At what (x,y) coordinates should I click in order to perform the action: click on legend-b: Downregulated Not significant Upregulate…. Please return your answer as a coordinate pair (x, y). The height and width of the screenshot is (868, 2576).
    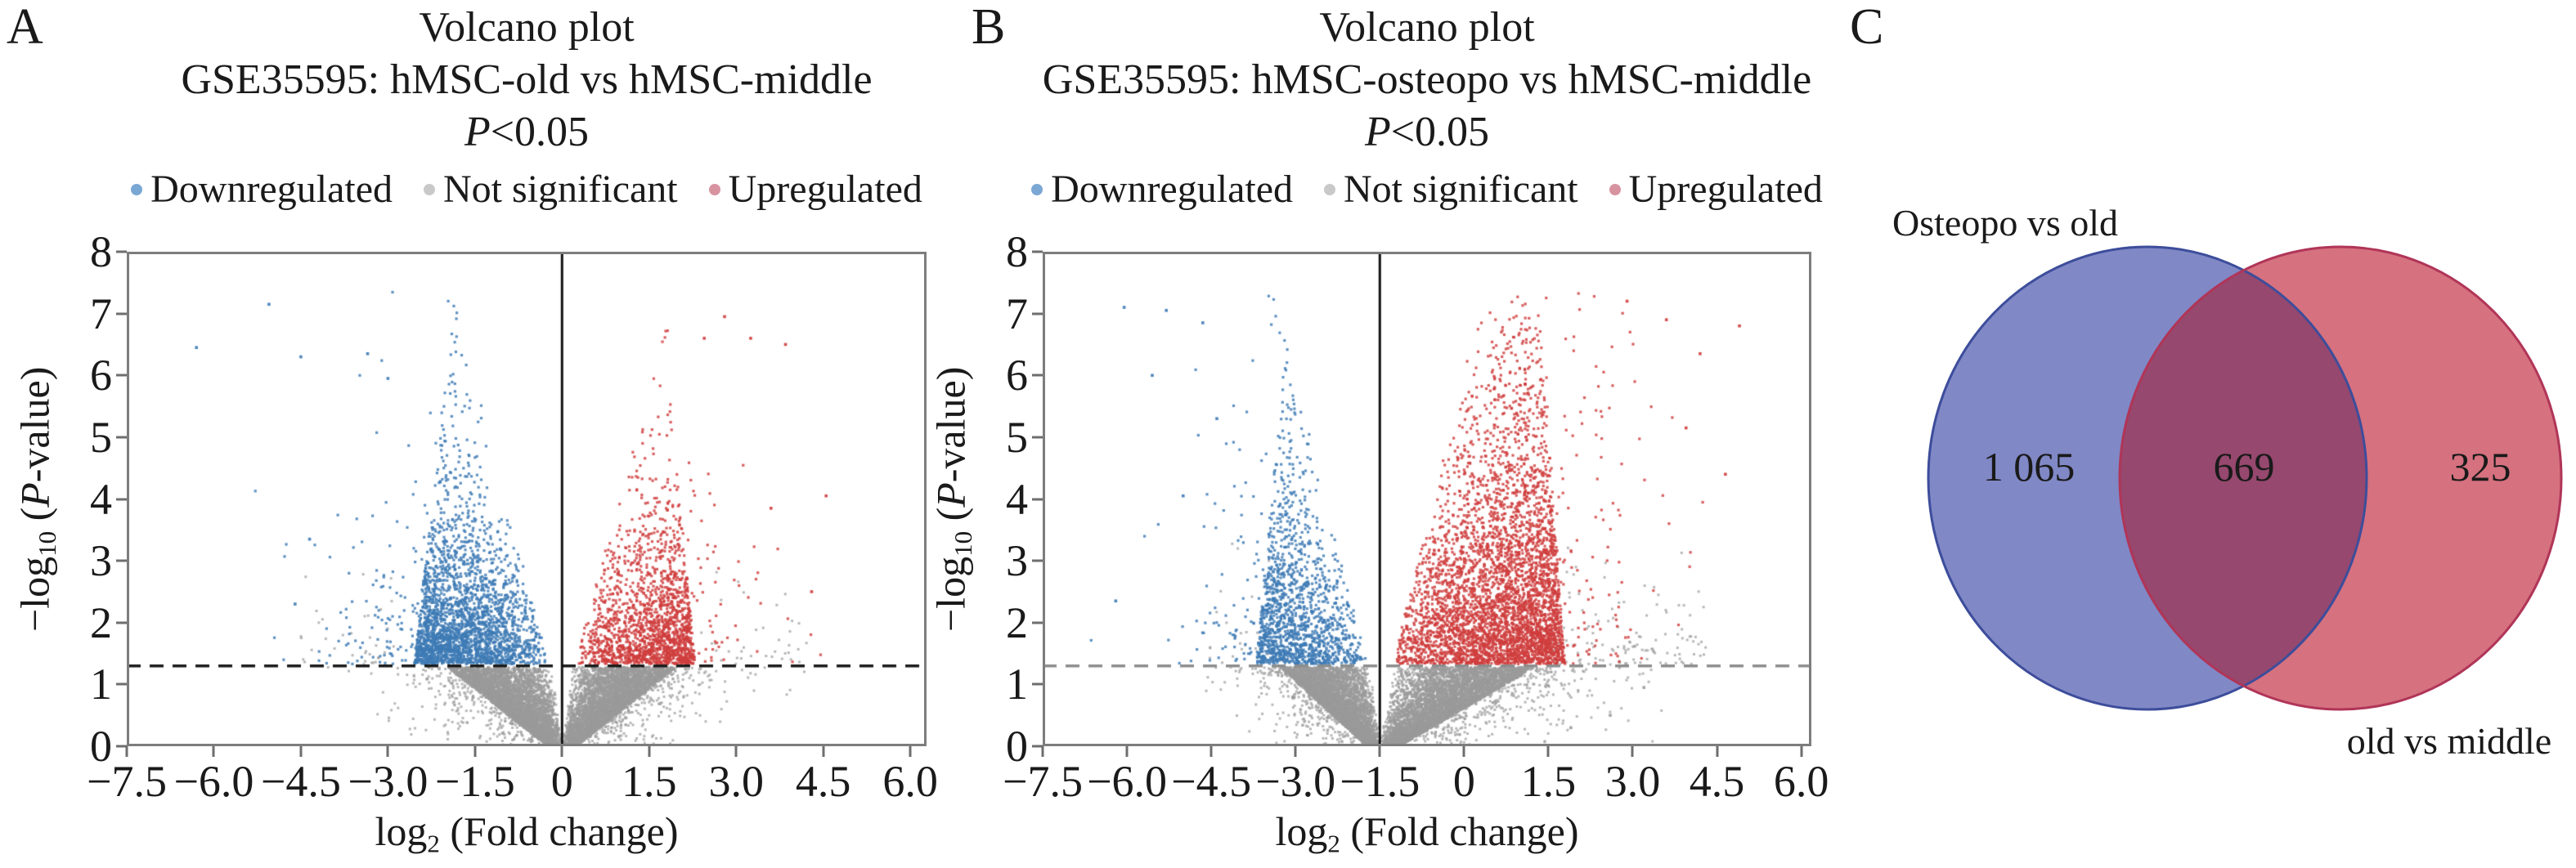
    Looking at the image, I should click on (1427, 190).